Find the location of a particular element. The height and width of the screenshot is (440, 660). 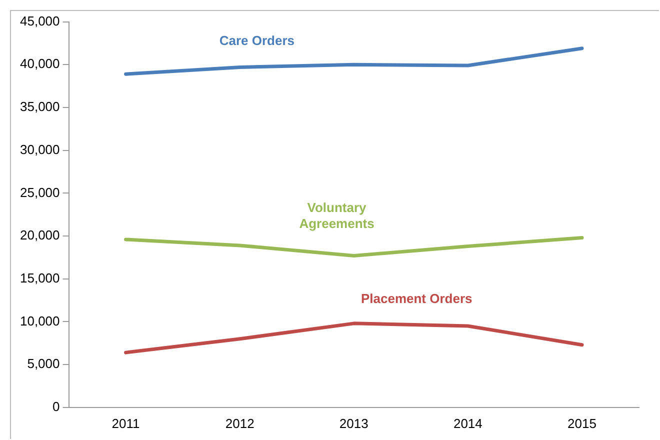

series-label: Voluntary Agreements is located at coordinates (336, 216).